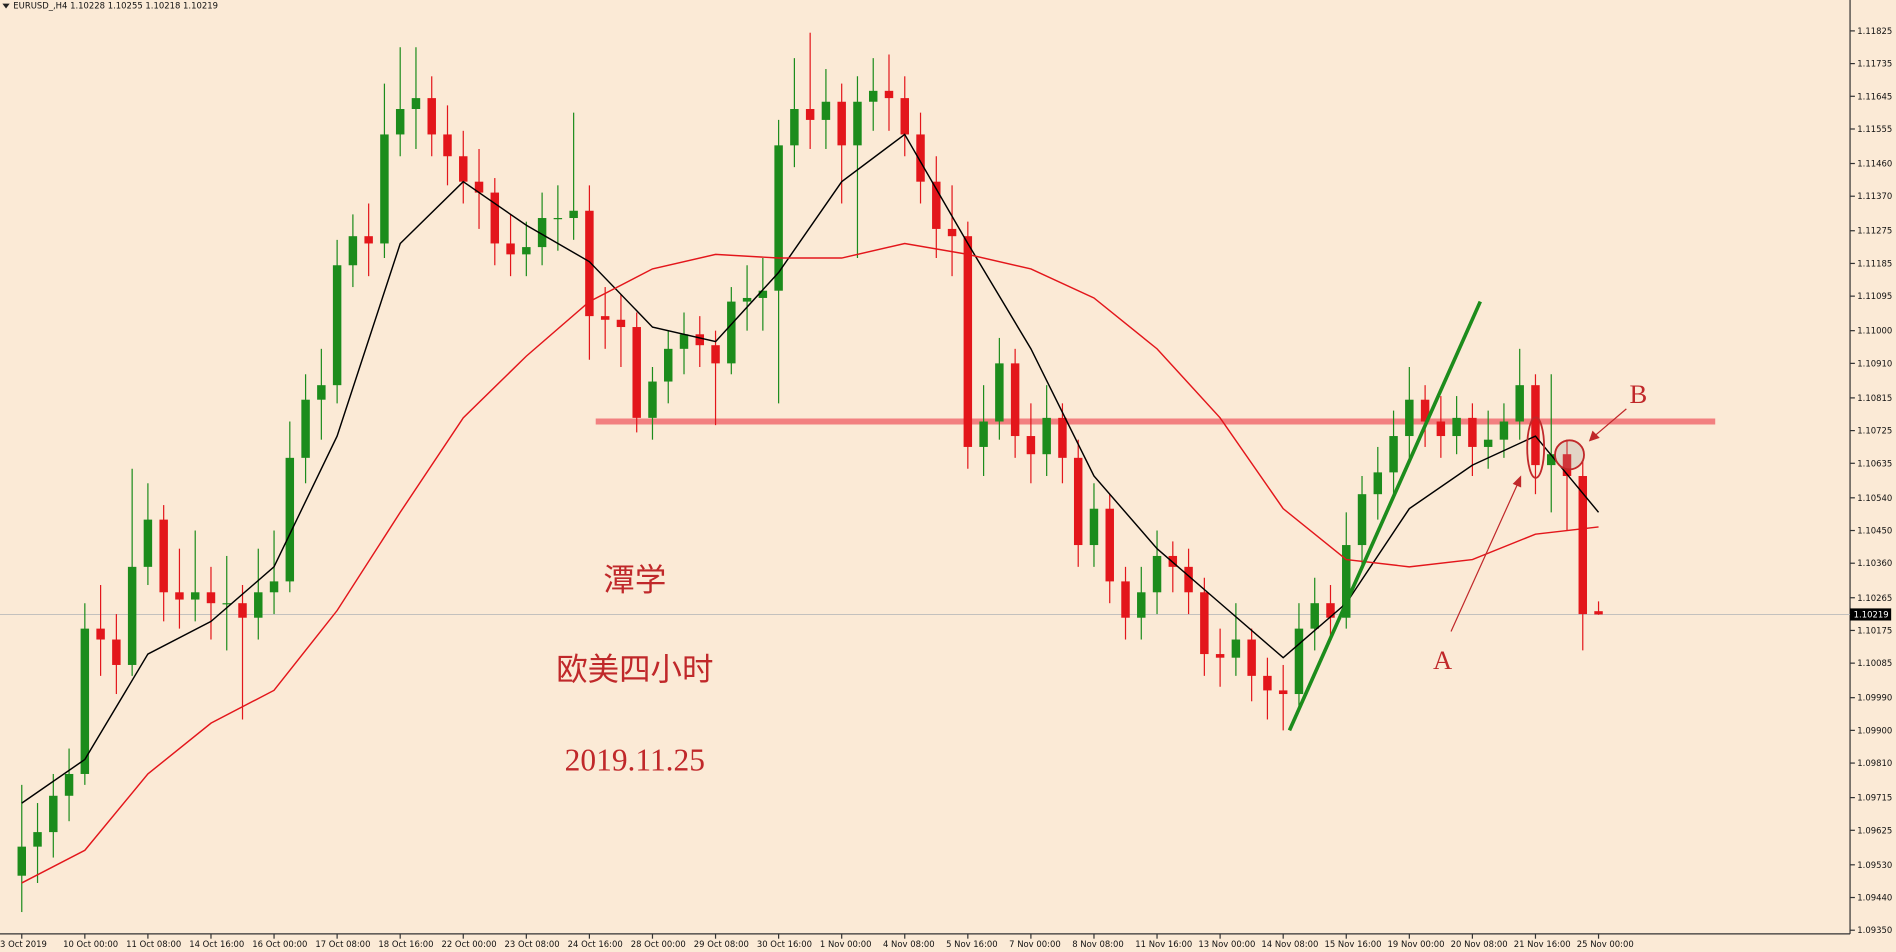 This screenshot has width=1896, height=952. Describe the element at coordinates (1542, 944) in the screenshot. I see `x-tick-label: 21 Nov 16:00` at that location.